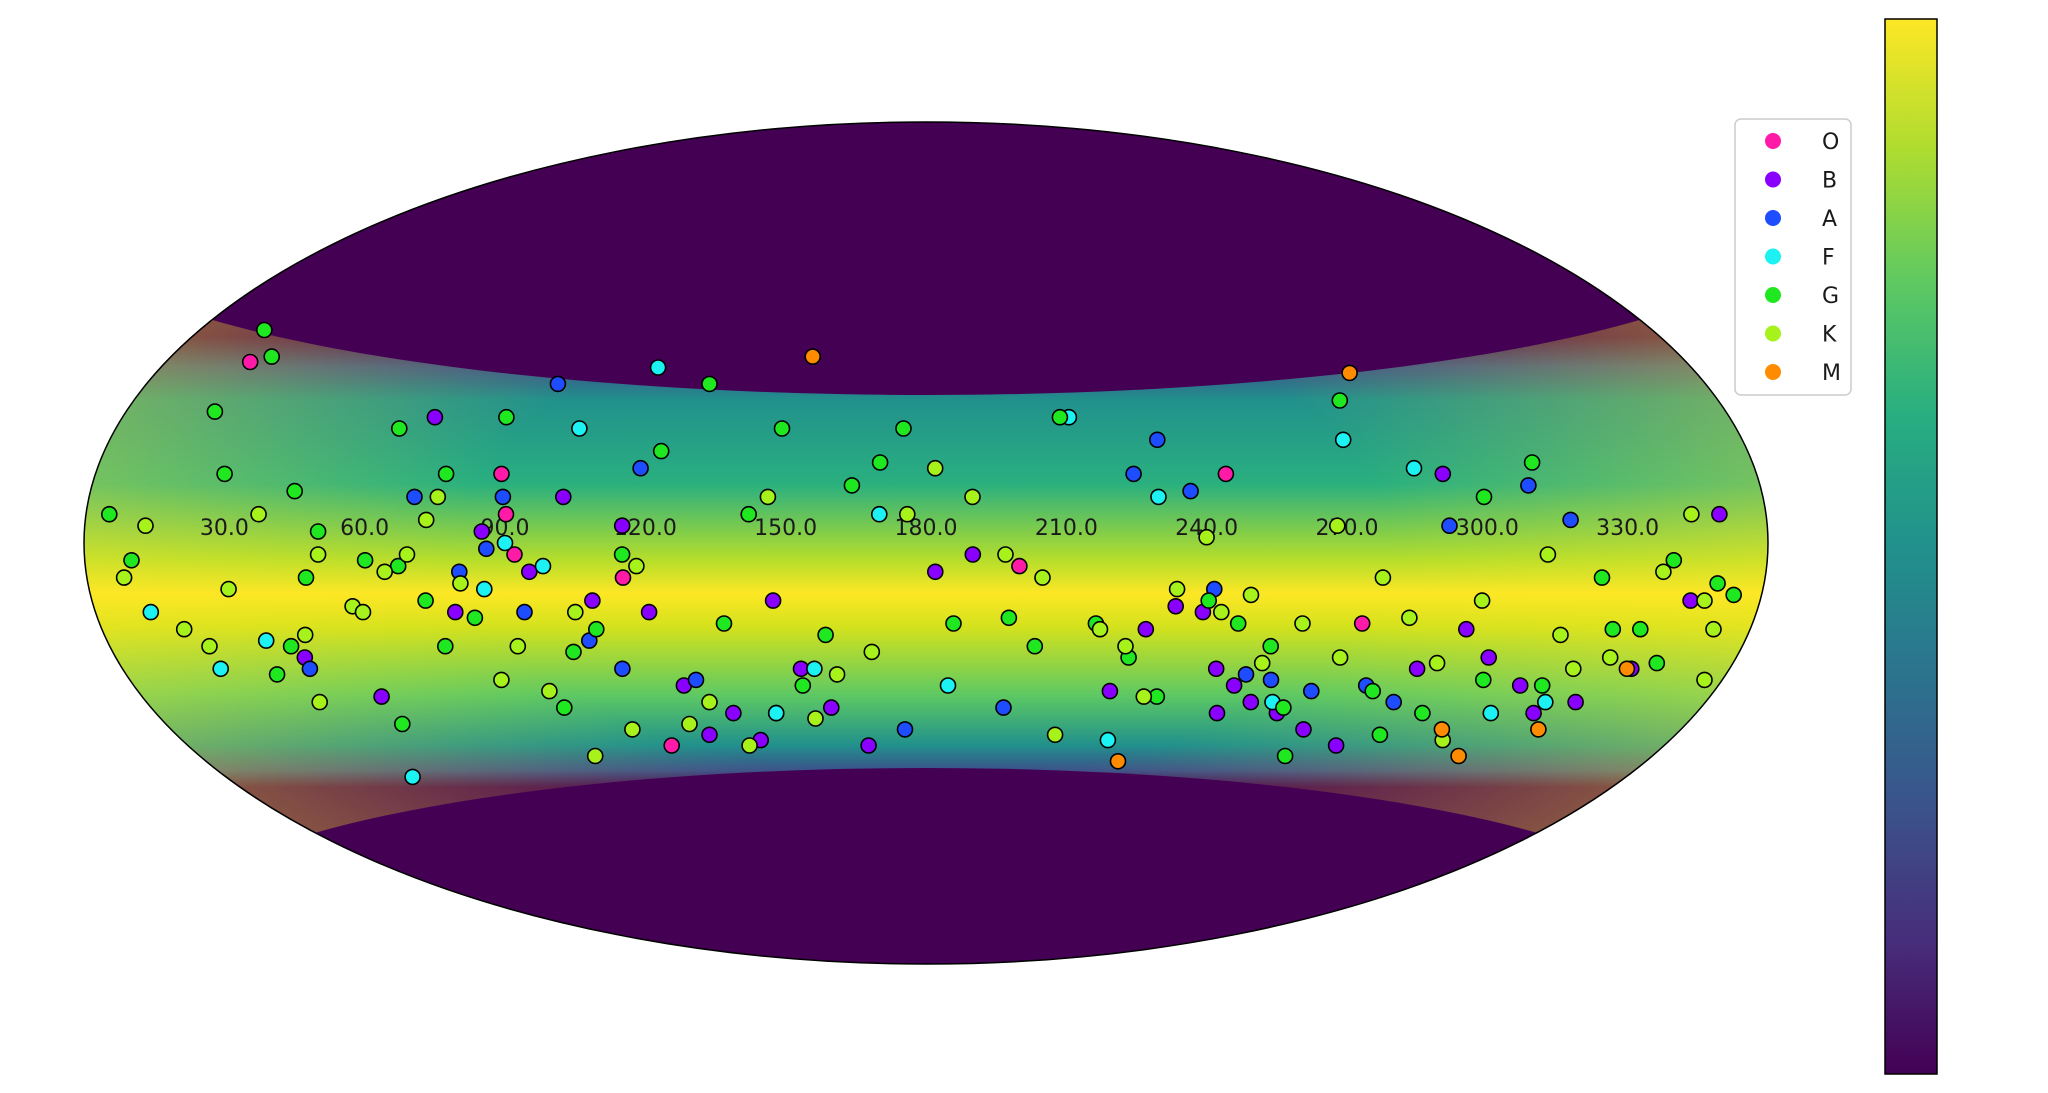 This screenshot has width=2048, height=1093. Describe the element at coordinates (1829, 219) in the screenshot. I see `legend-label-a: A` at that location.